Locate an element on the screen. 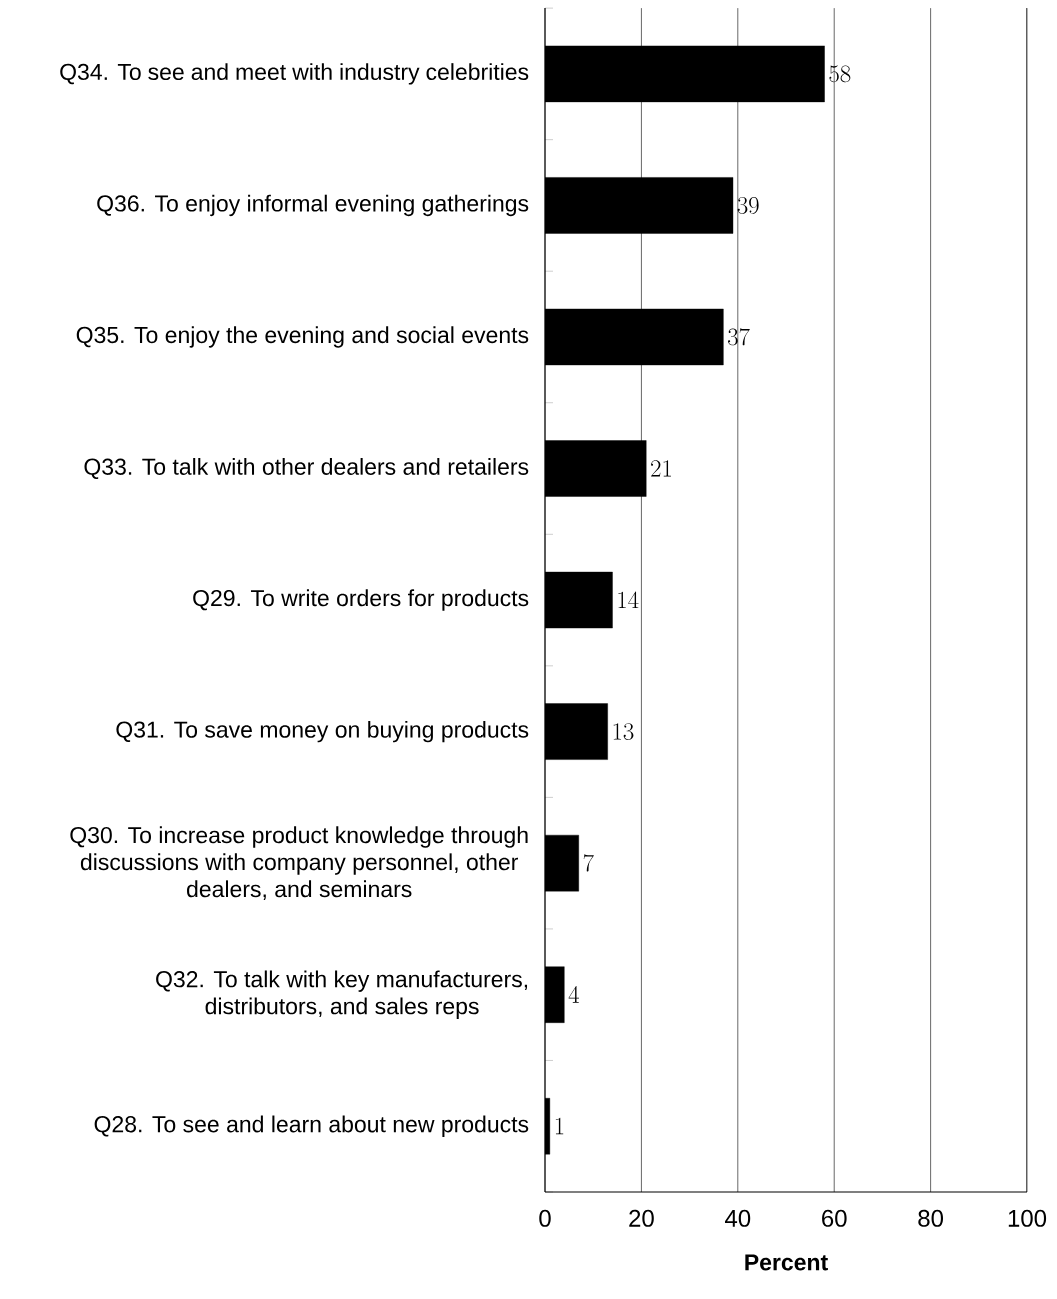  x-tick-label: 0 is located at coordinates (545, 1218).